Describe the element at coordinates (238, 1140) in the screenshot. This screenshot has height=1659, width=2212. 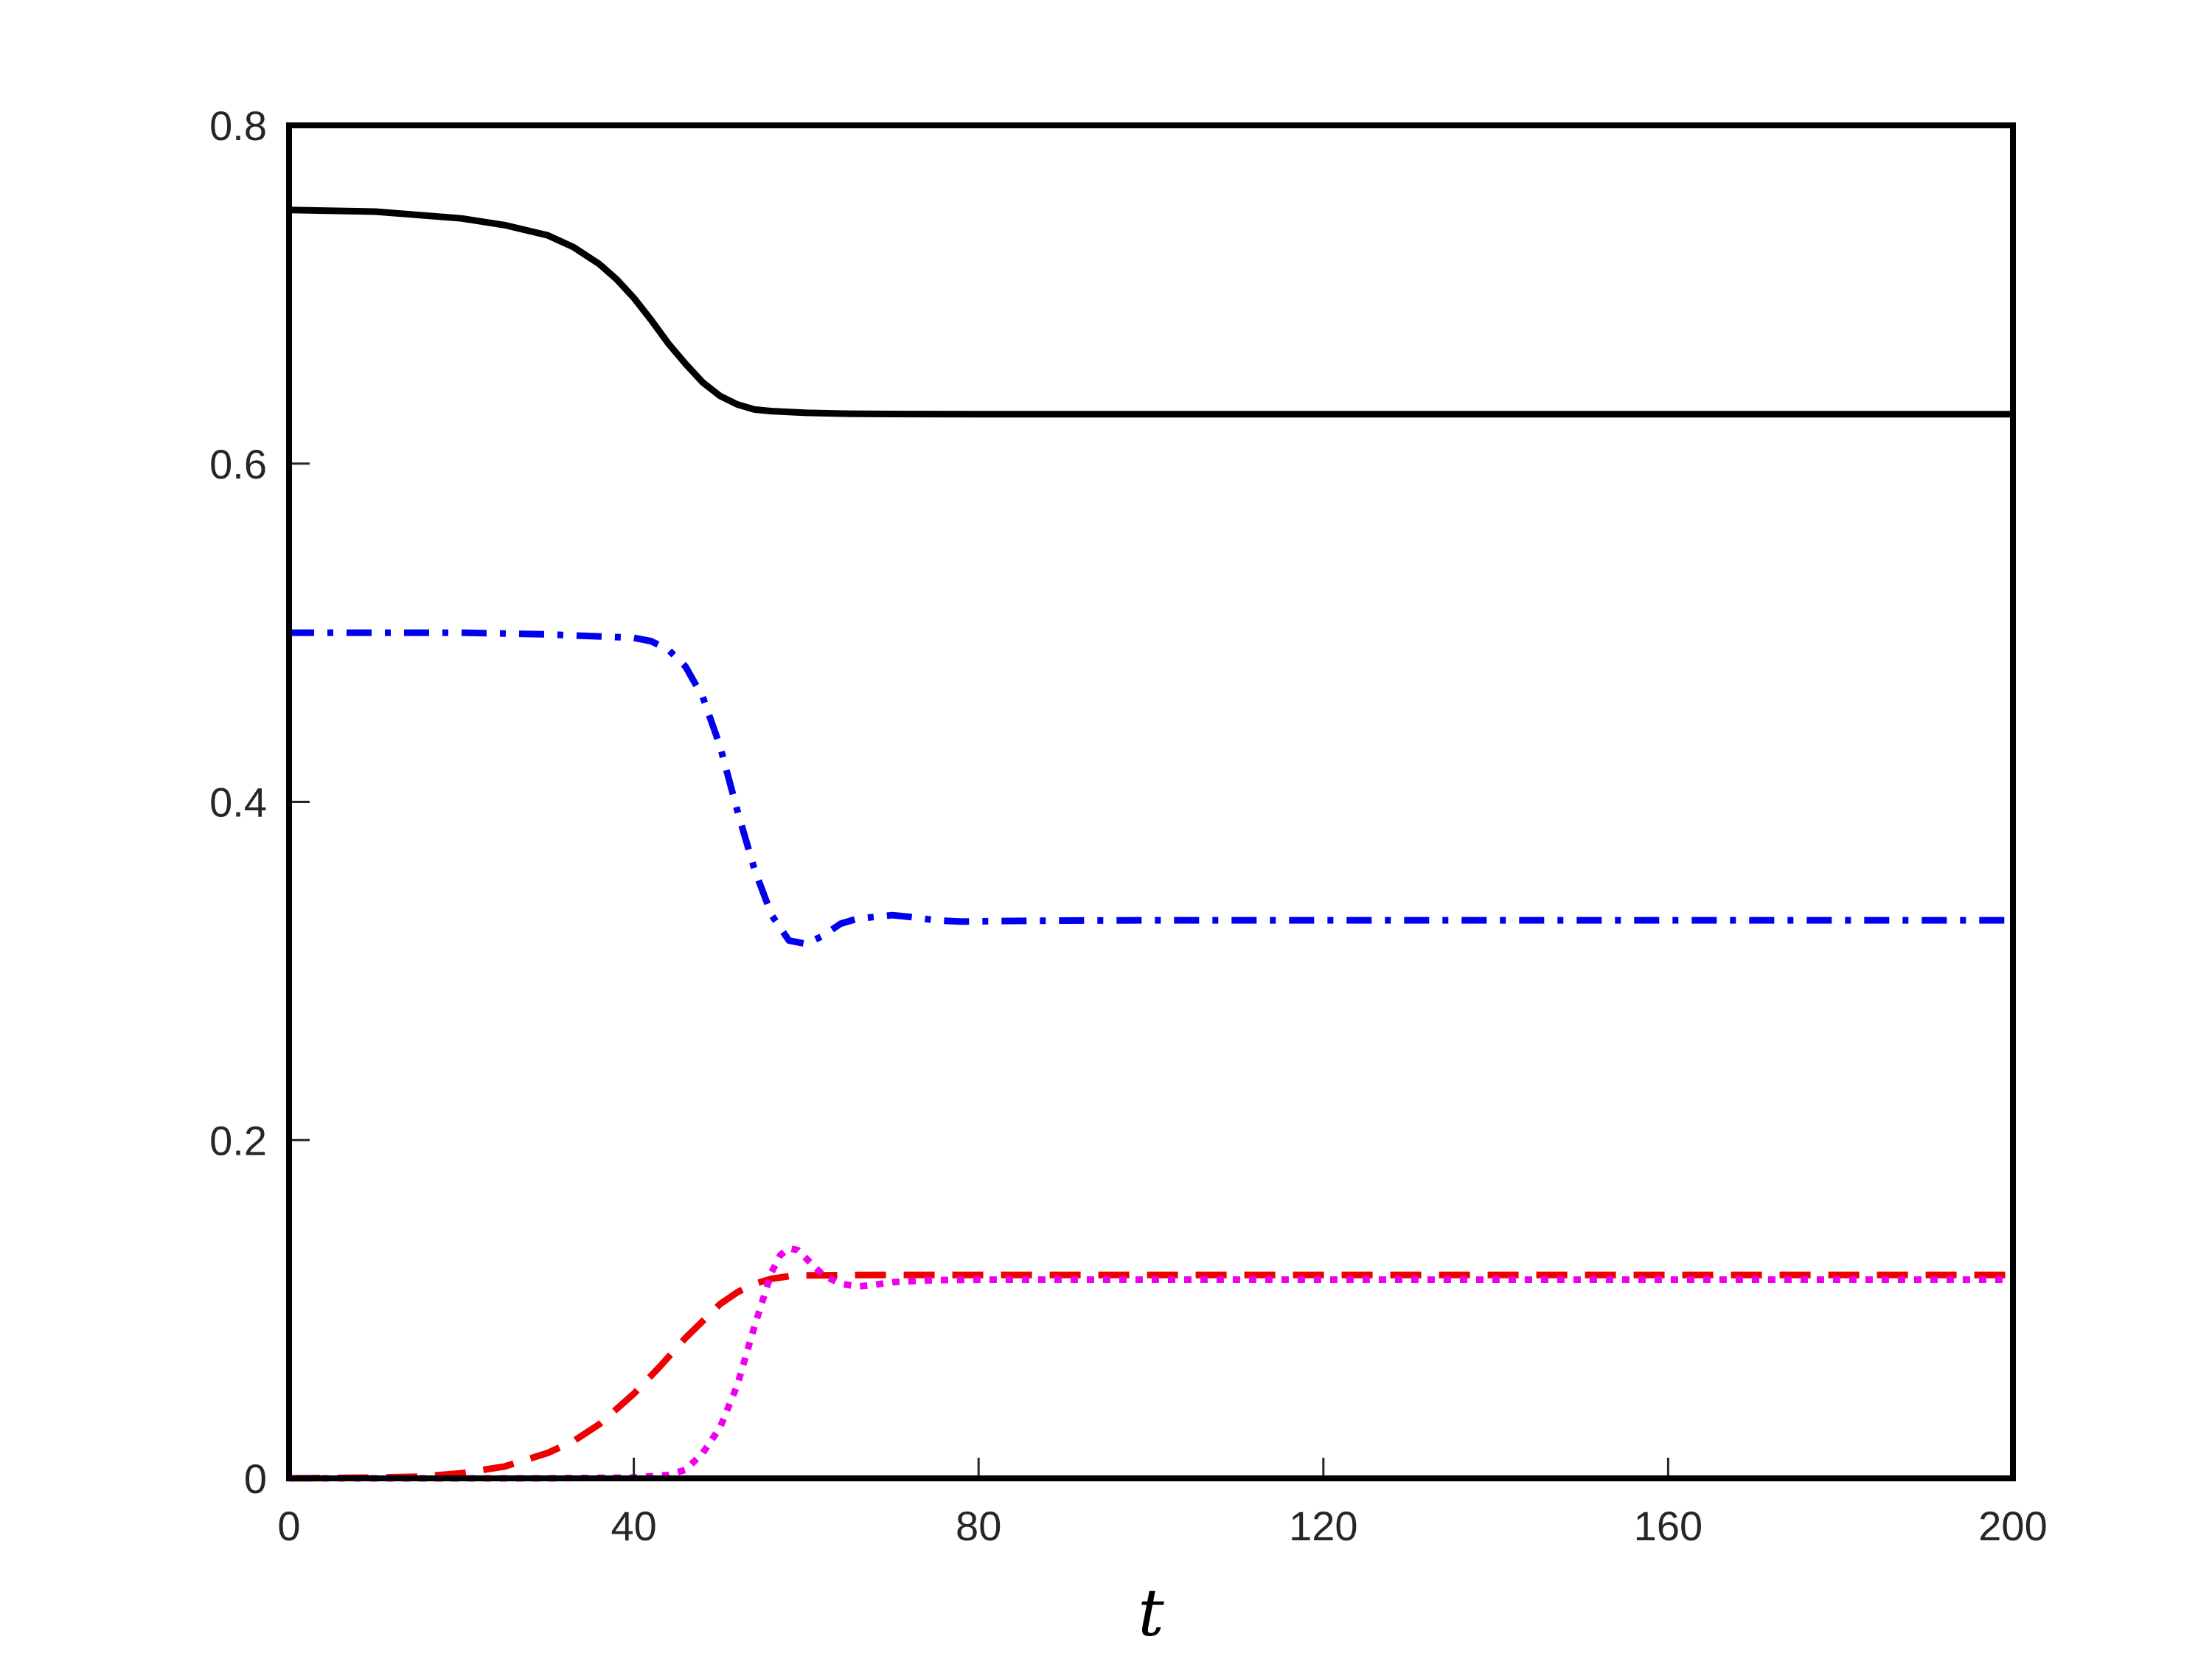
I see `y-tick-label: 0.2` at that location.